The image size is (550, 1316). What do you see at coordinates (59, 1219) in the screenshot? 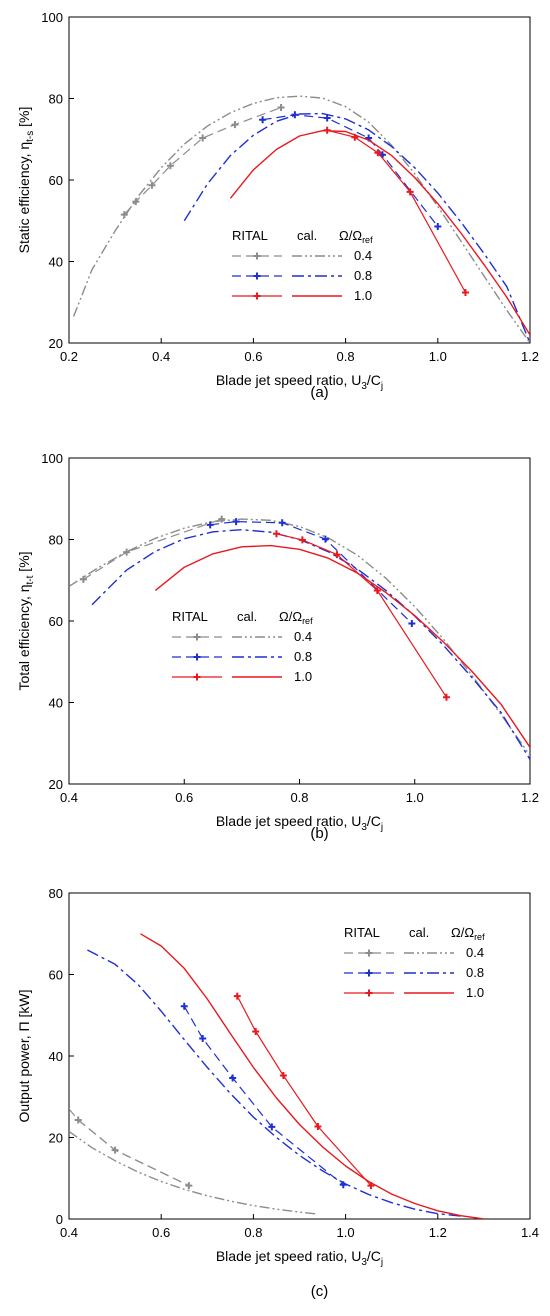
I see `y-tick-label: 0` at bounding box center [59, 1219].